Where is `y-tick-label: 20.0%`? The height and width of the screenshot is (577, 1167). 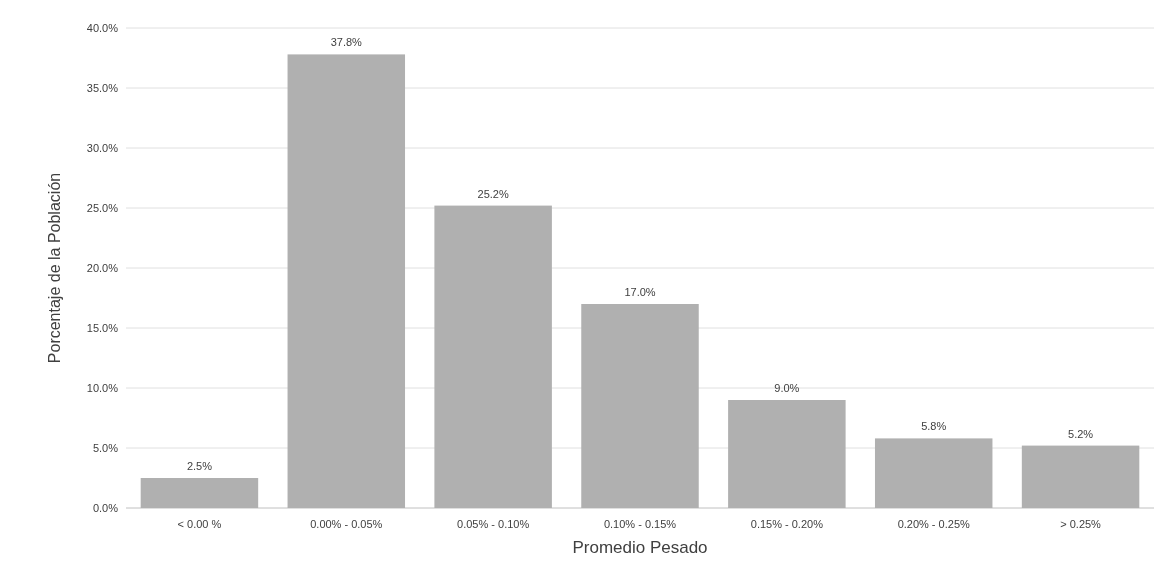
y-tick-label: 20.0% is located at coordinates (102, 267).